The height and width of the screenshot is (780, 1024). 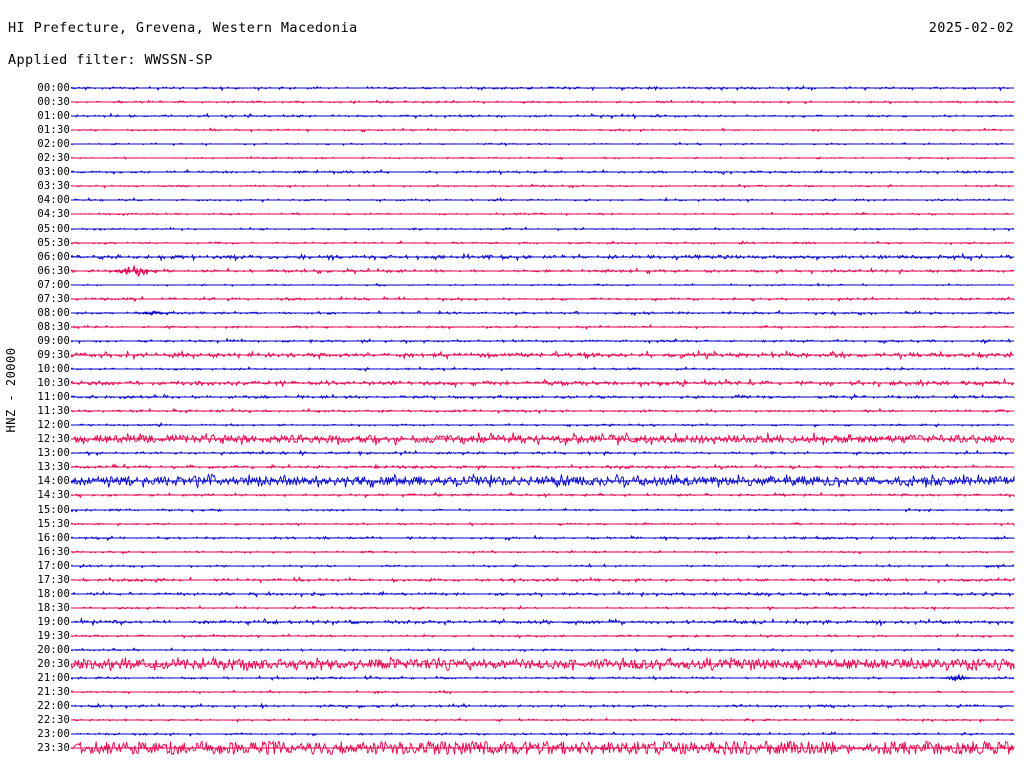 I want to click on trace-row: 02:00, so click(x=512, y=144).